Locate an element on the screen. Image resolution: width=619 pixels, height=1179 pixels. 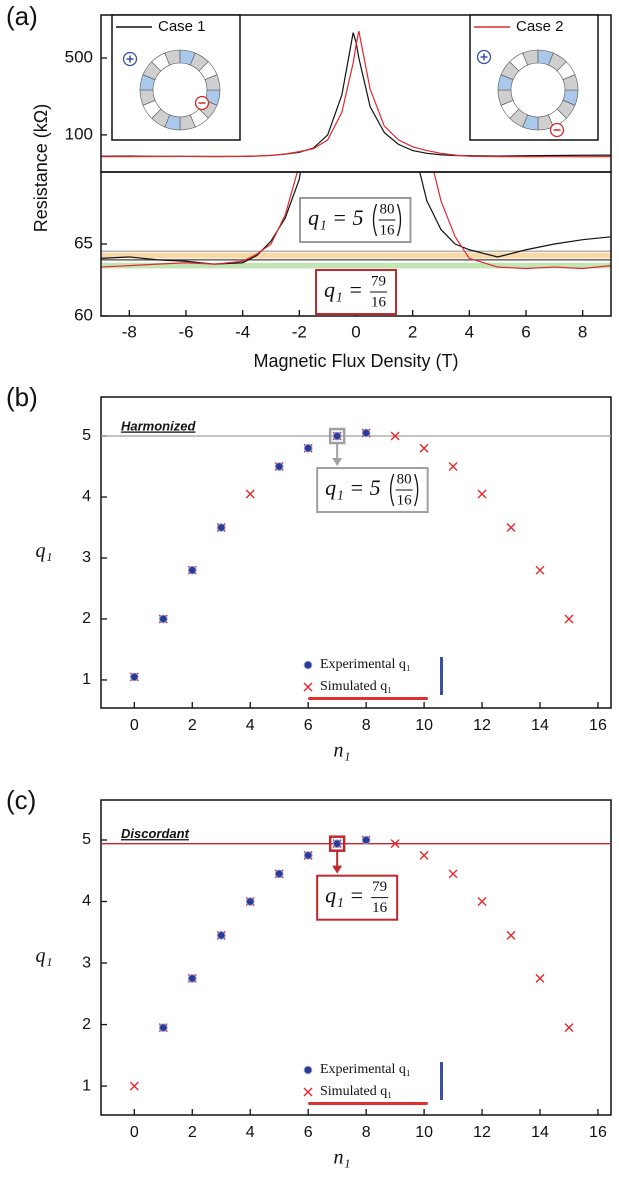
x-tick-label: -6 is located at coordinates (185, 331).